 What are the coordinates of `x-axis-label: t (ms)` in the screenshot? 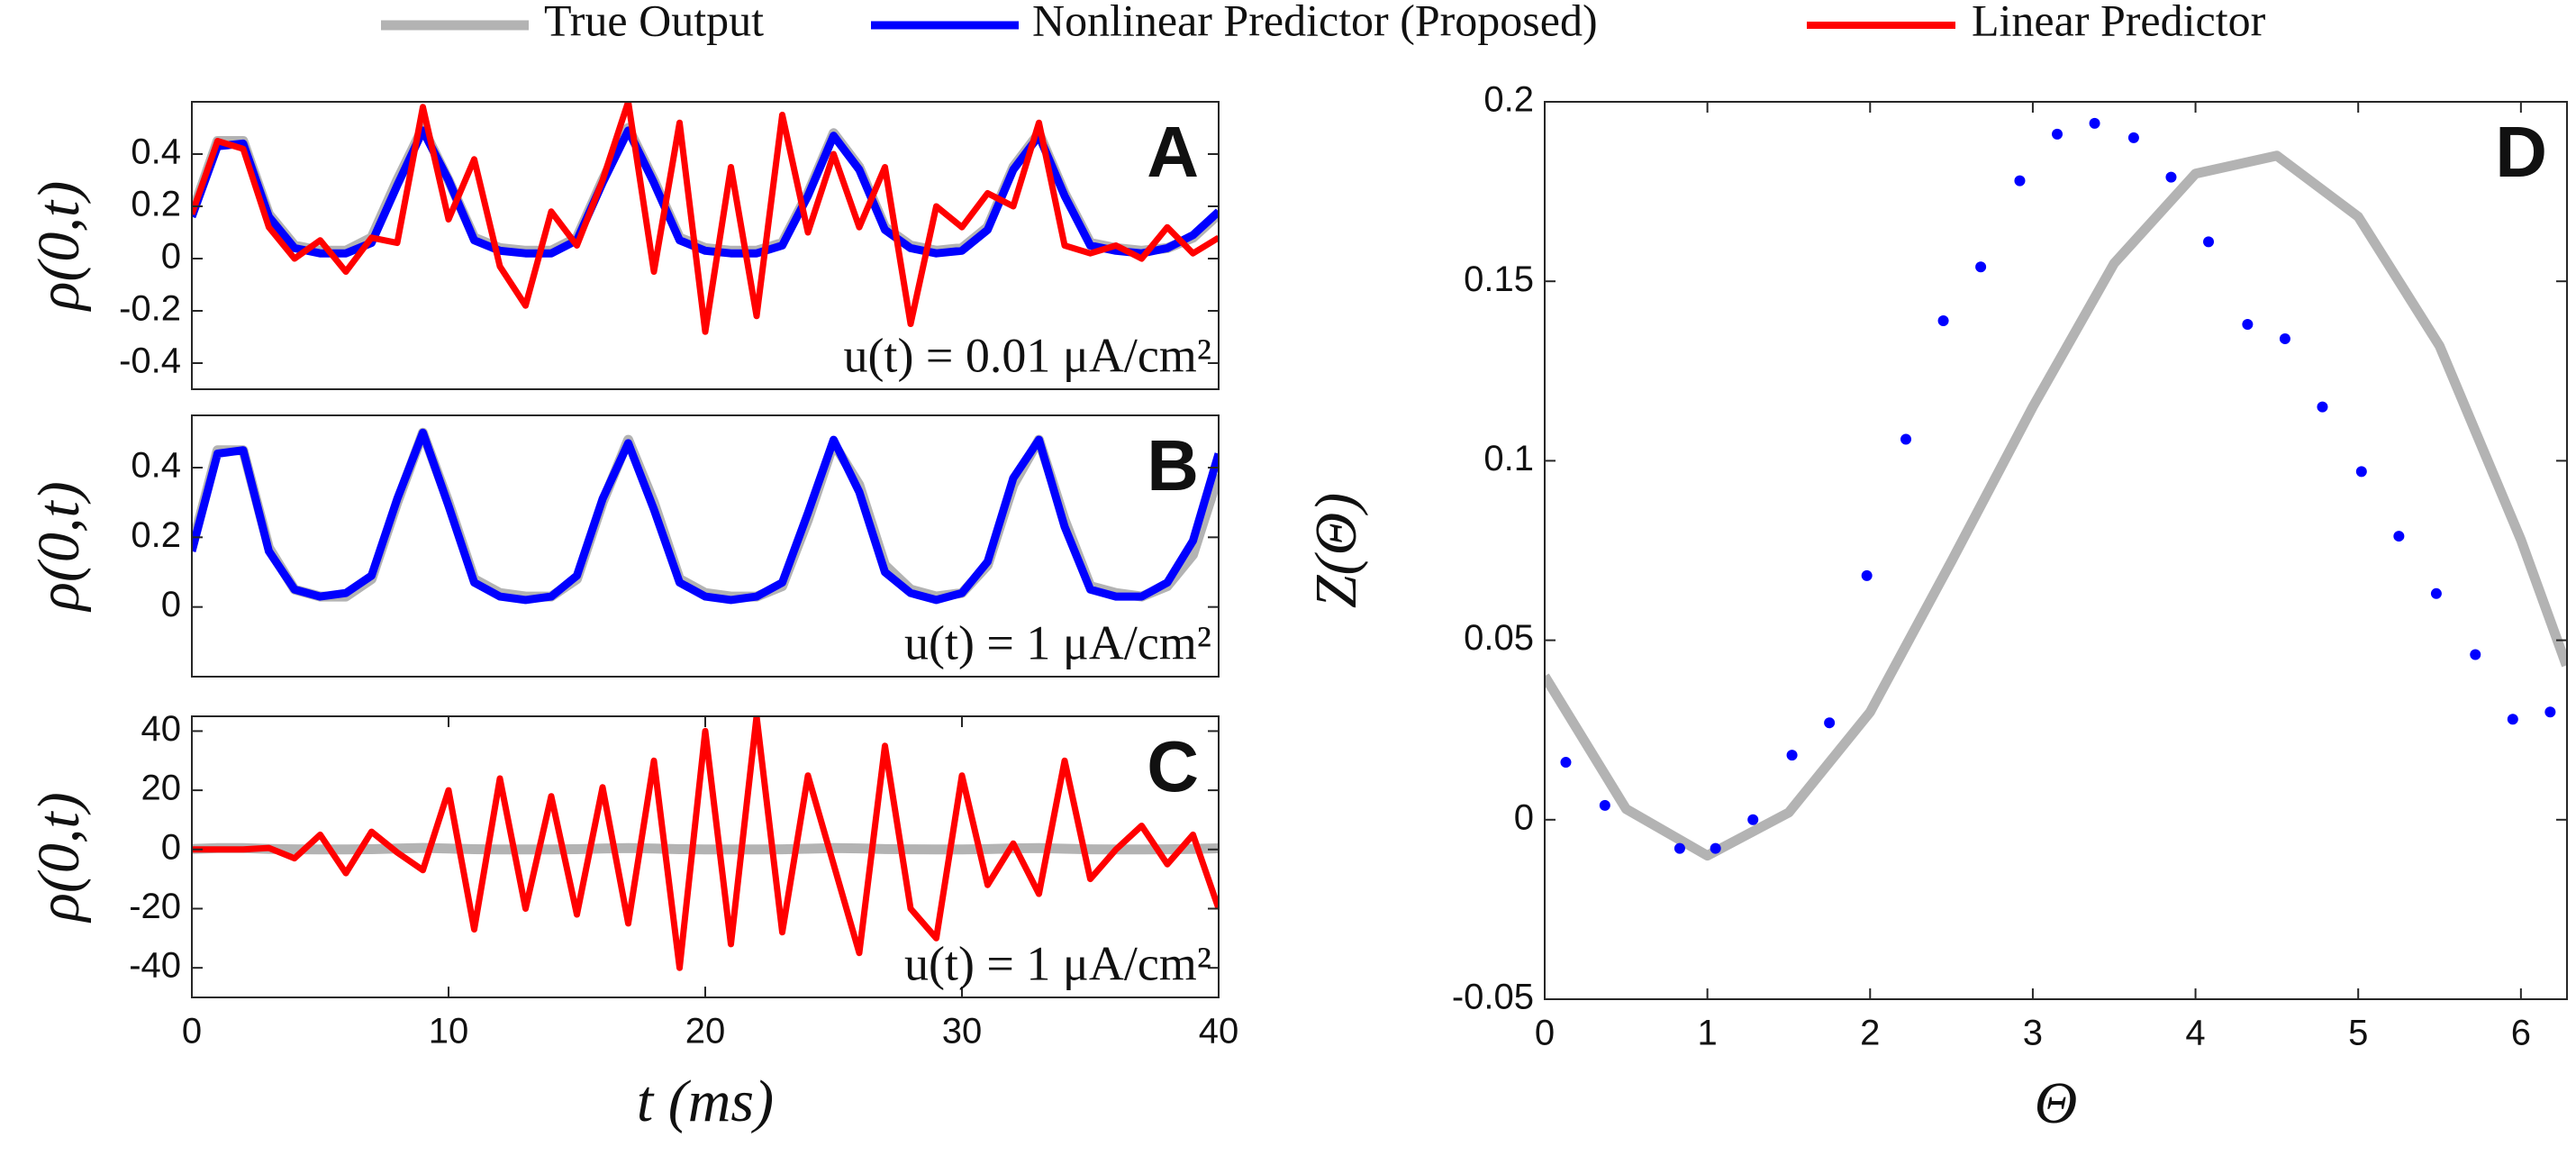 It's located at (705, 1101).